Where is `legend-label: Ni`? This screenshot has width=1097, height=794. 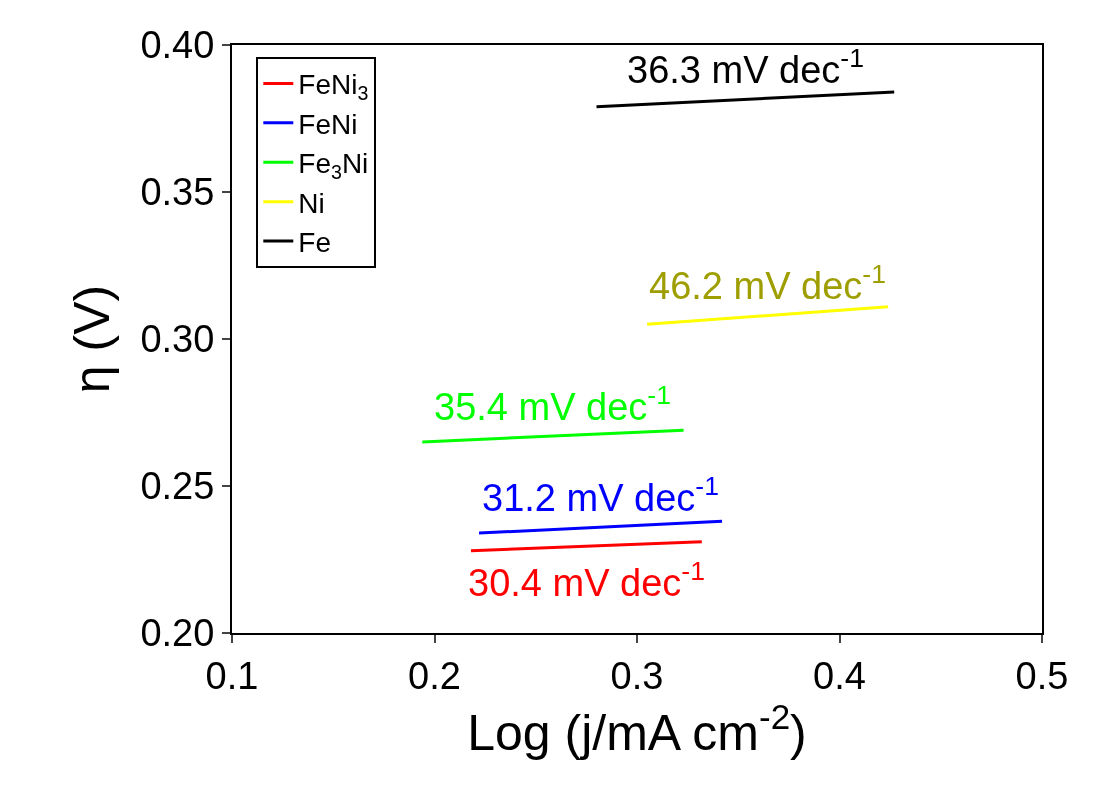 legend-label: Ni is located at coordinates (311, 203).